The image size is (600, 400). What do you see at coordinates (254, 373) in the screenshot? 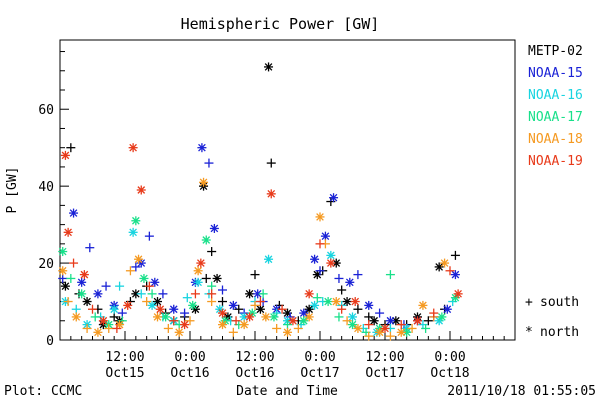
I see `x-tick-date: Oct16` at bounding box center [254, 373].